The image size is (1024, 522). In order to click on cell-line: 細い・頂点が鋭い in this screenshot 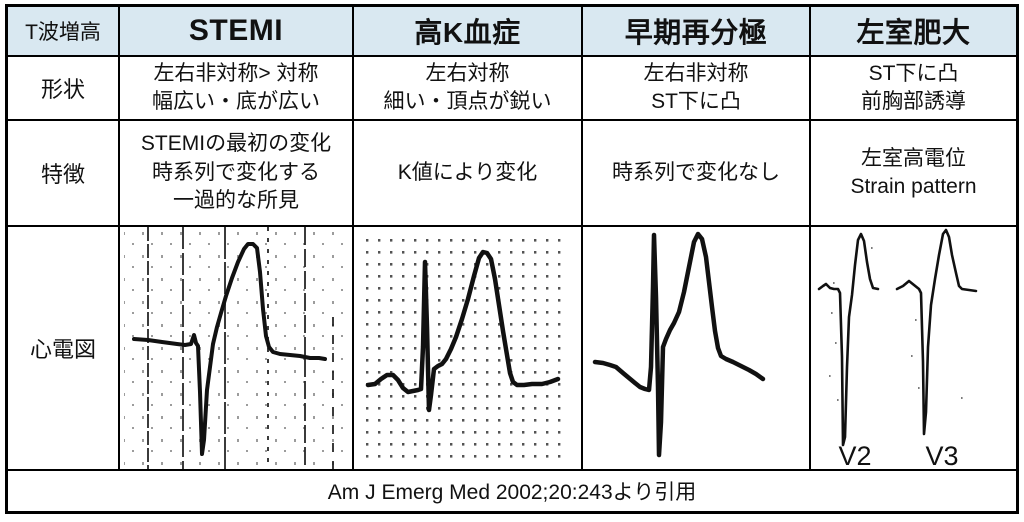, I will do `click(467, 101)`.